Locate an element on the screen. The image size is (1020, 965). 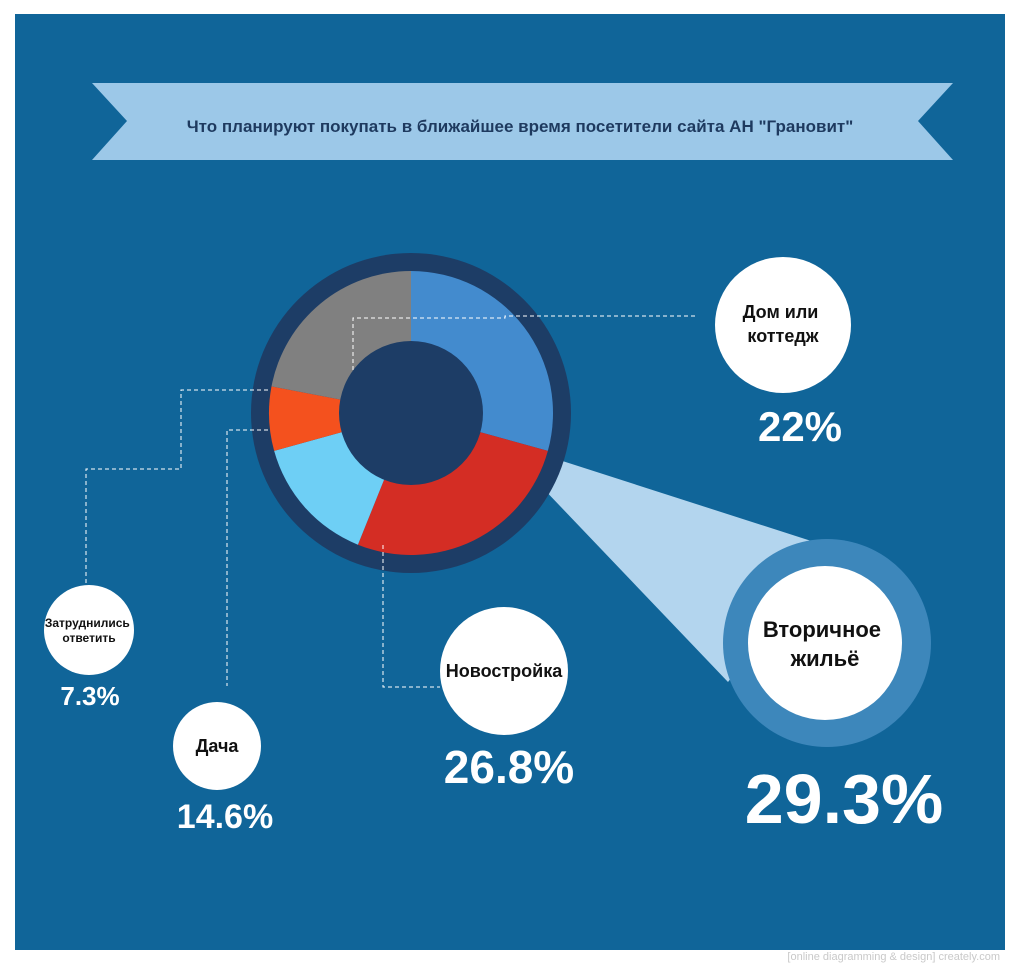
pct-novo: 26.8% is located at coordinates (509, 767).